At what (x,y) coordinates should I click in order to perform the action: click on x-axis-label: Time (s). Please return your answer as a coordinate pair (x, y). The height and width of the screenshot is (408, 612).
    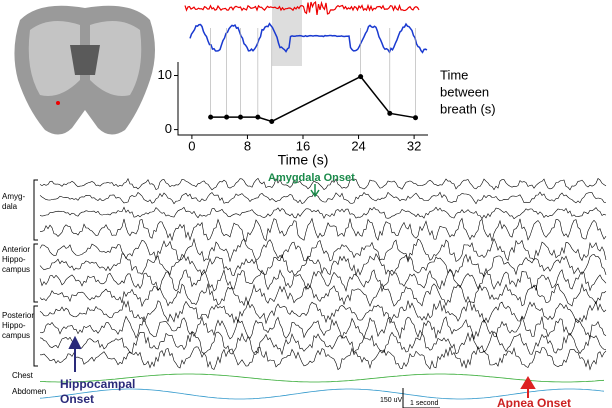
    Looking at the image, I should click on (303, 160).